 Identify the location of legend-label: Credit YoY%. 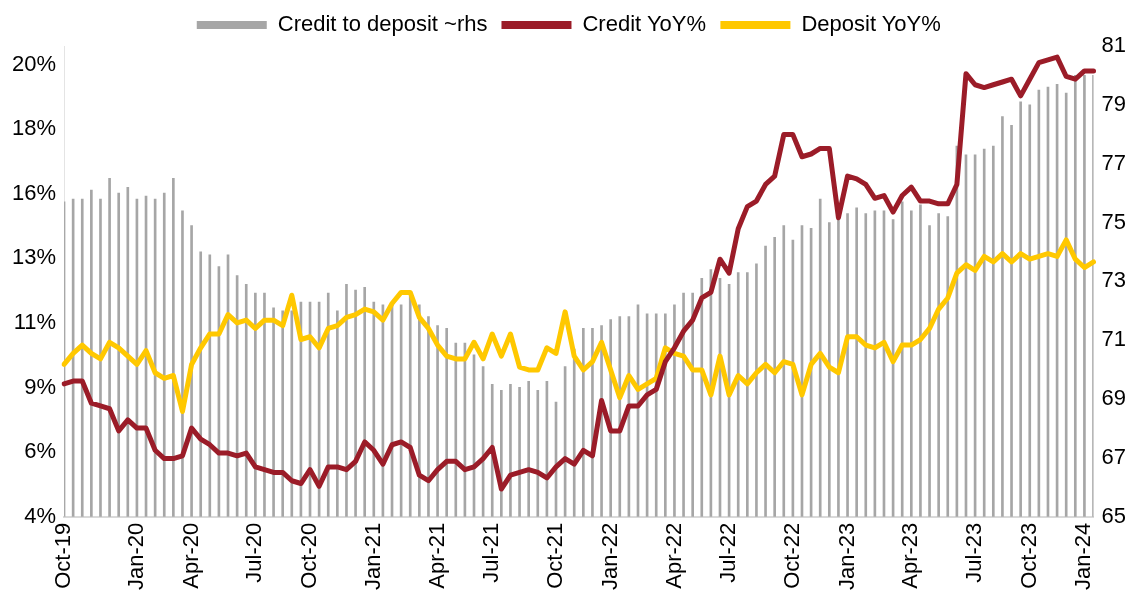
(644, 24).